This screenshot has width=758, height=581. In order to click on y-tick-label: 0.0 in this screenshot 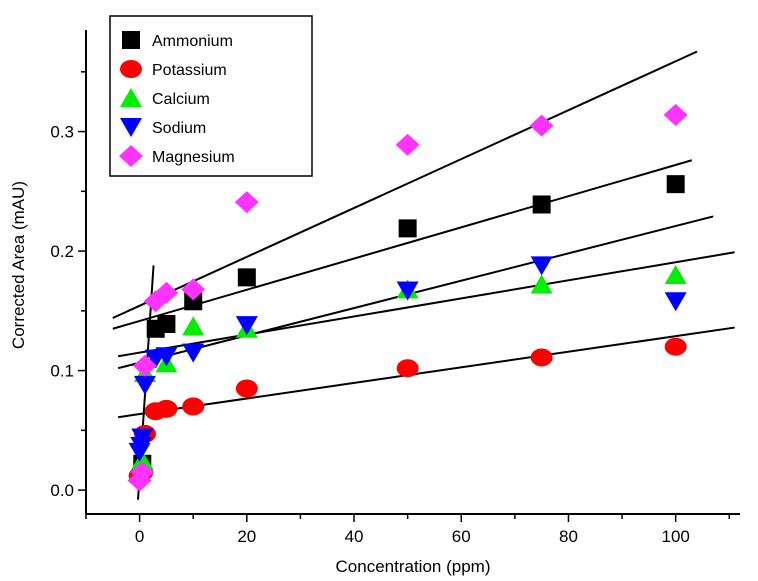, I will do `click(62, 490)`.